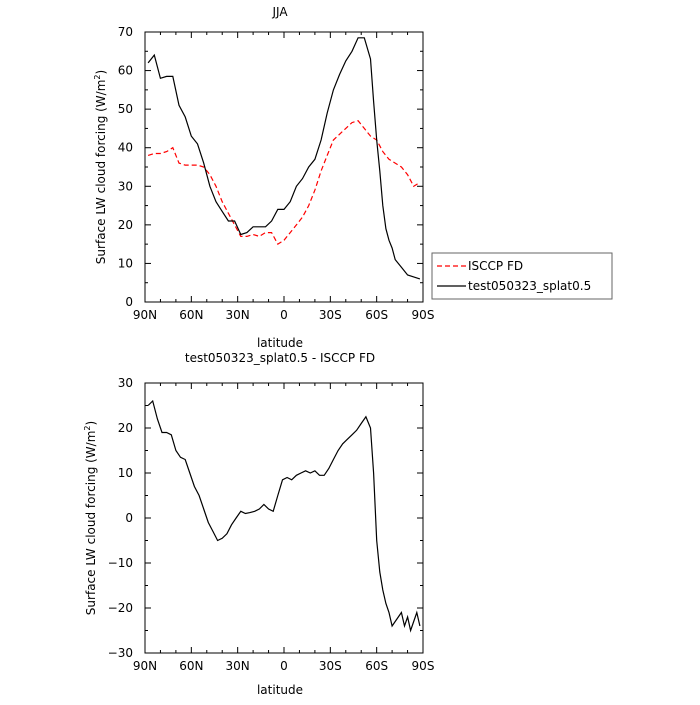  I want to click on y-tick-label: −30, so click(120, 653).